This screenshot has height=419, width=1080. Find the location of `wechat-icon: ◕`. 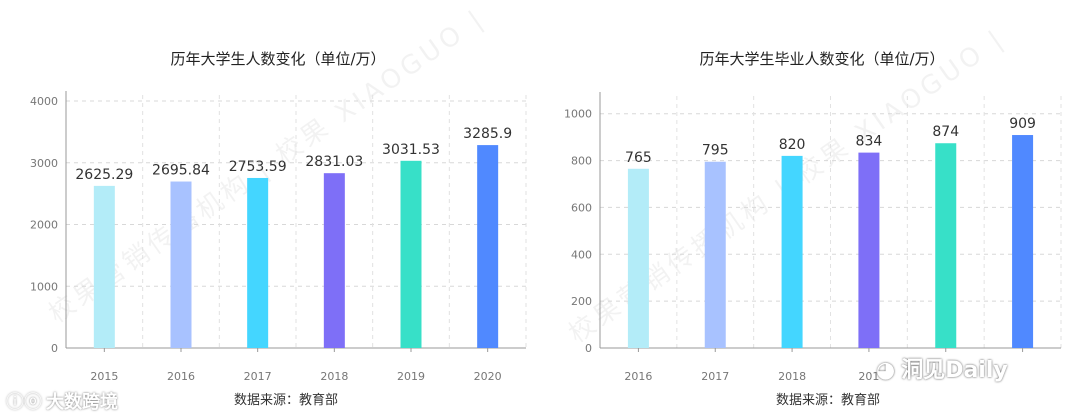

wechat-icon: ◕ is located at coordinates (886, 370).